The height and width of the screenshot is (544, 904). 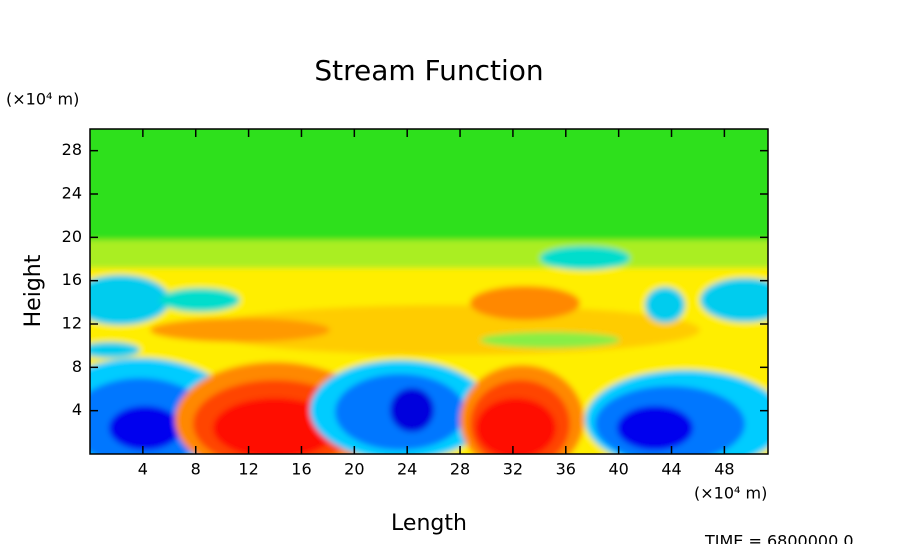 What do you see at coordinates (301, 469) in the screenshot?
I see `x-tick-label: 16` at bounding box center [301, 469].